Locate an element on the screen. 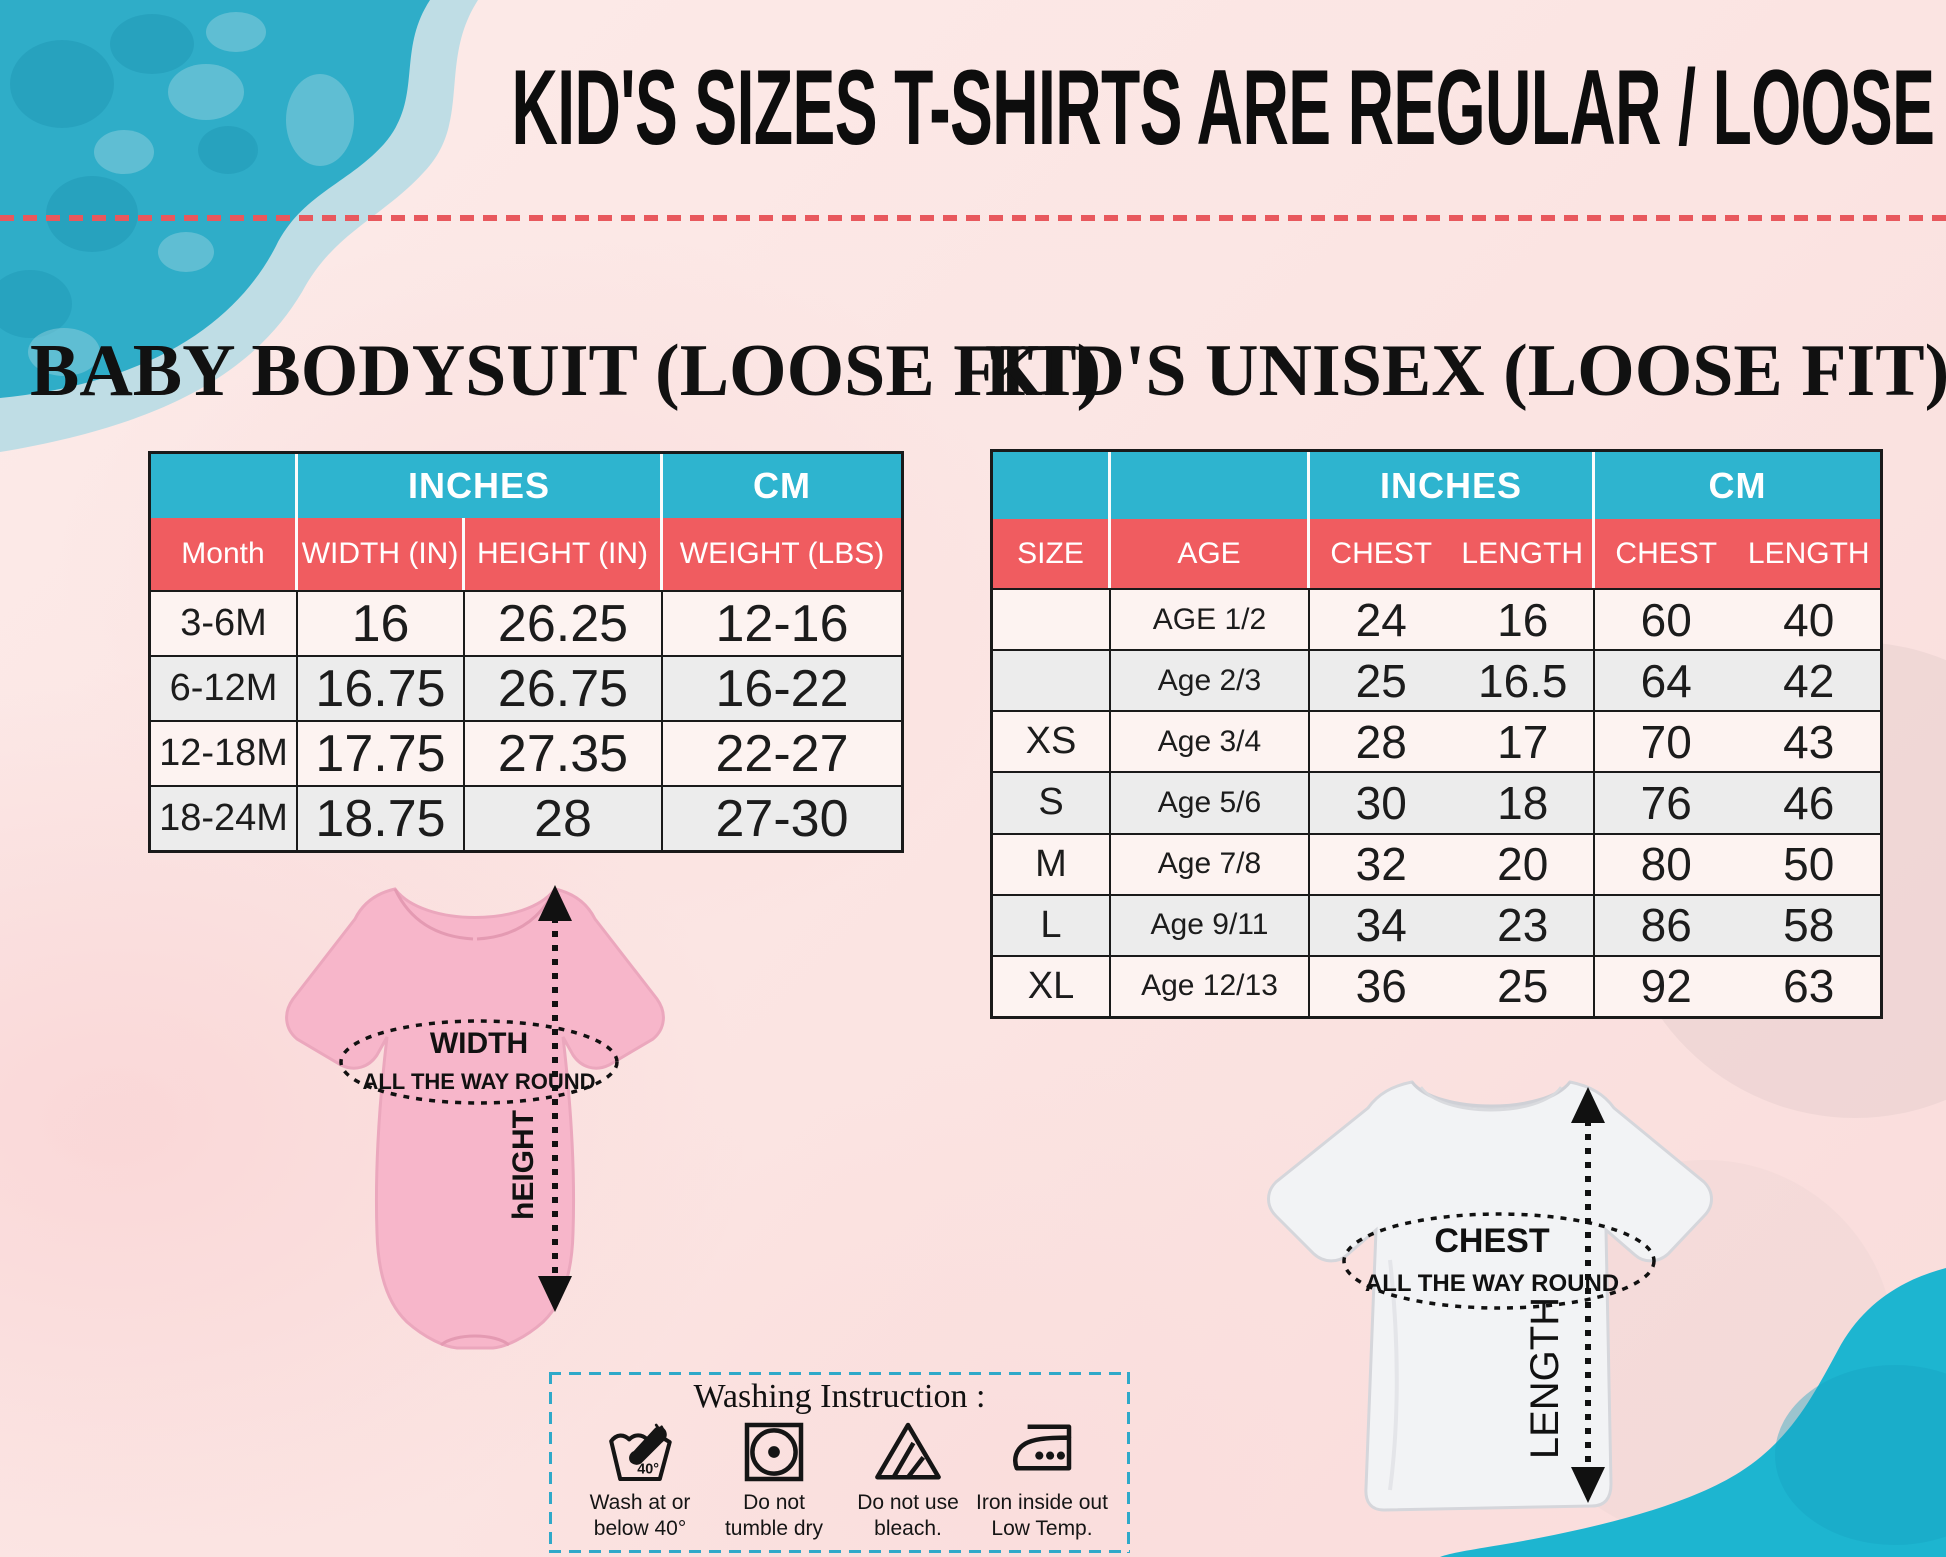 Image resolution: width=1946 pixels, height=1557 pixels. washing-item: Iron inside out Low Temp. is located at coordinates (1042, 1478).